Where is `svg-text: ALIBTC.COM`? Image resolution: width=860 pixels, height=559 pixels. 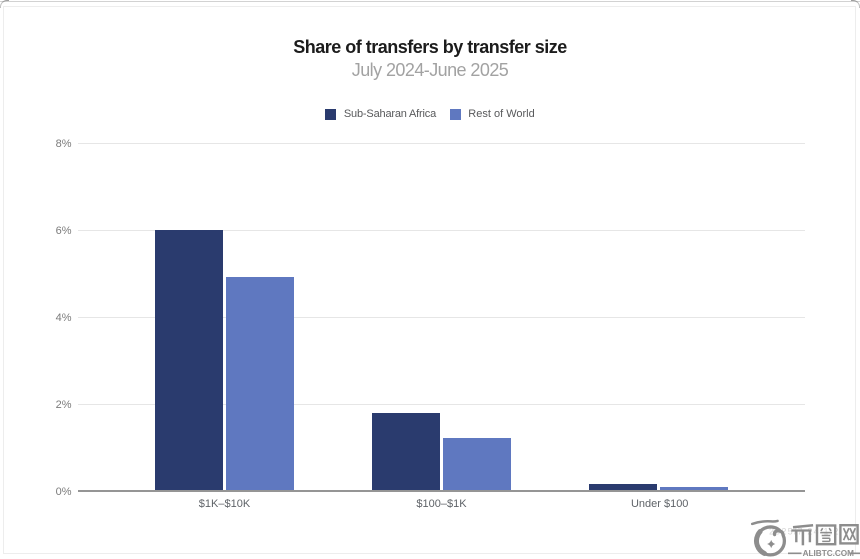 svg-text: ALIBTC.COM is located at coordinates (829, 553).